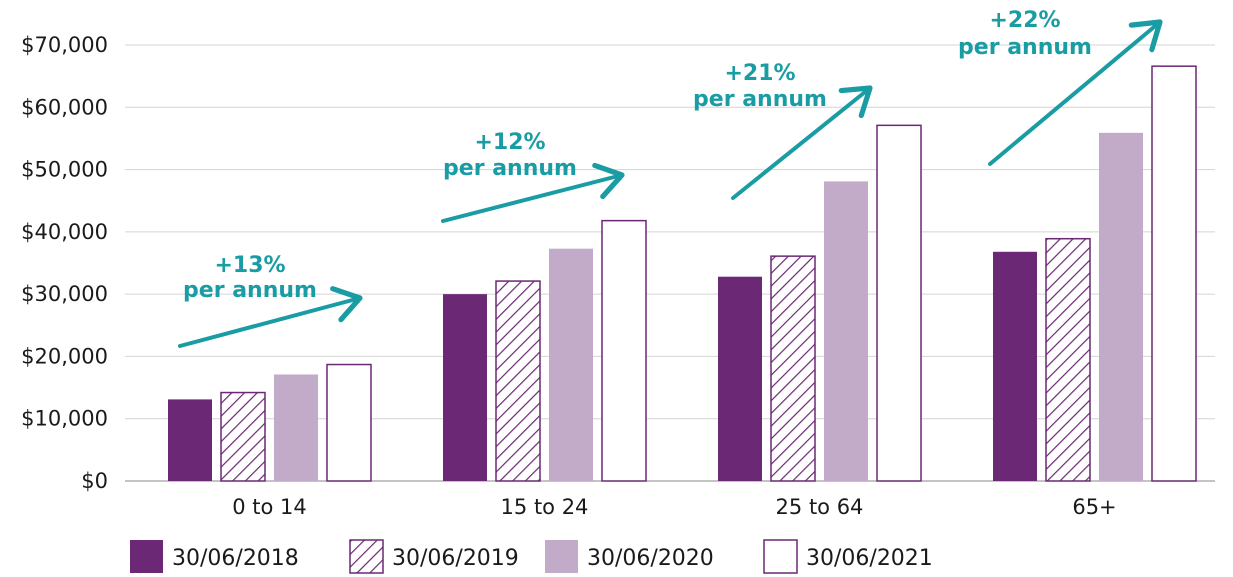 The height and width of the screenshot is (577, 1233). I want to click on y-tick-label: $50,000, so click(64, 170).